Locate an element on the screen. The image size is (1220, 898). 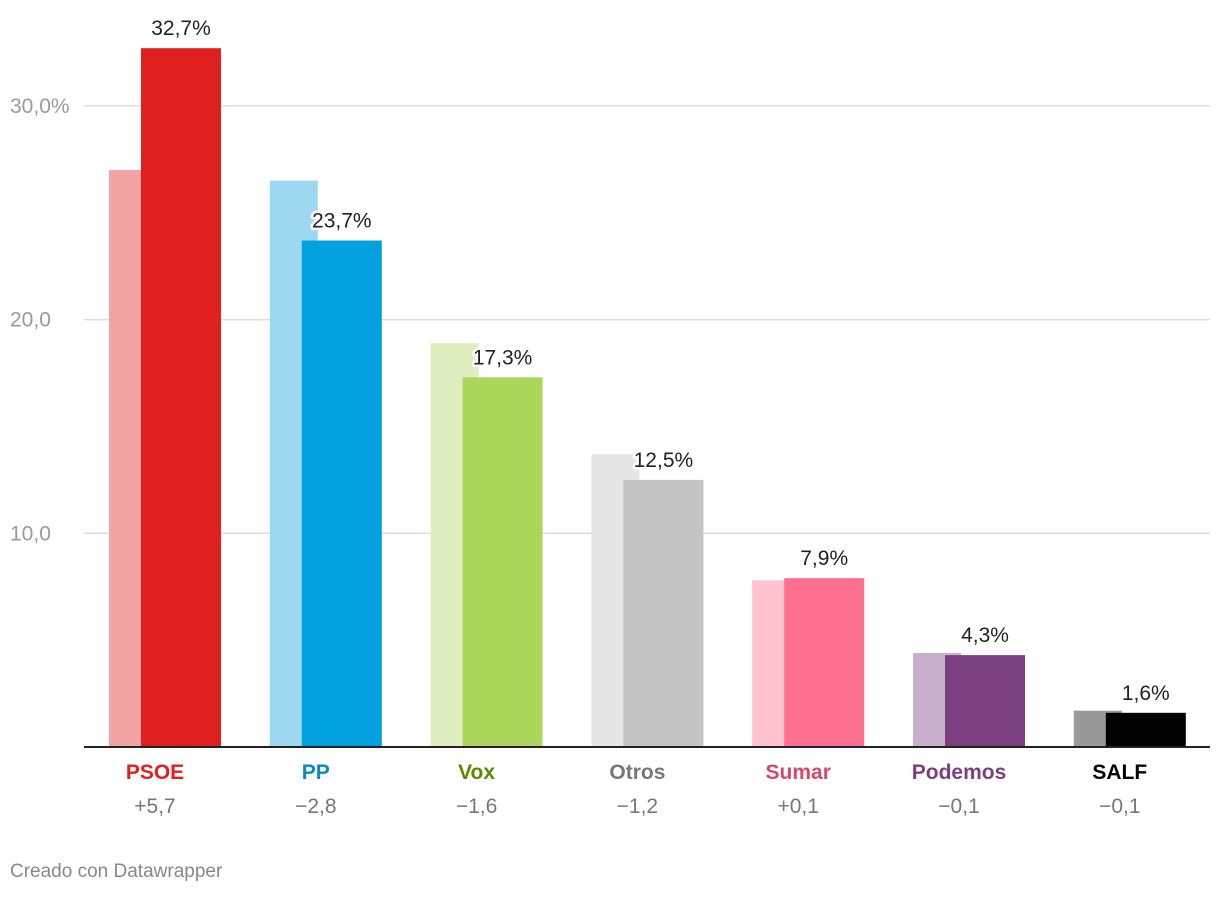
bar-current-podemos is located at coordinates (985, 701).